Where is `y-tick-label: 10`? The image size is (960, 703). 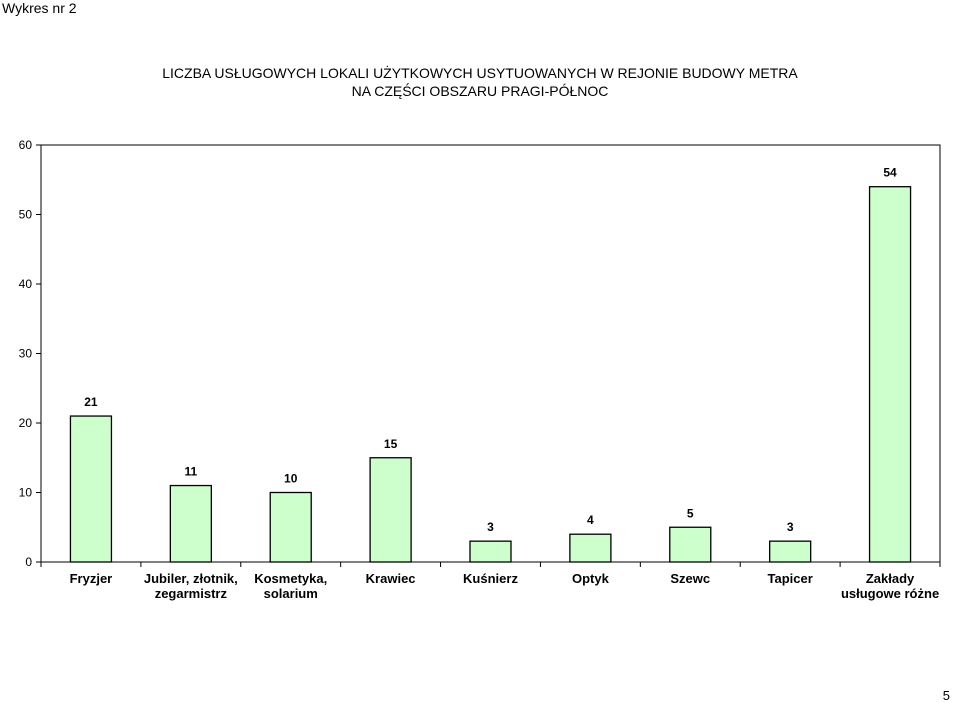
y-tick-label: 10 is located at coordinates (26, 493).